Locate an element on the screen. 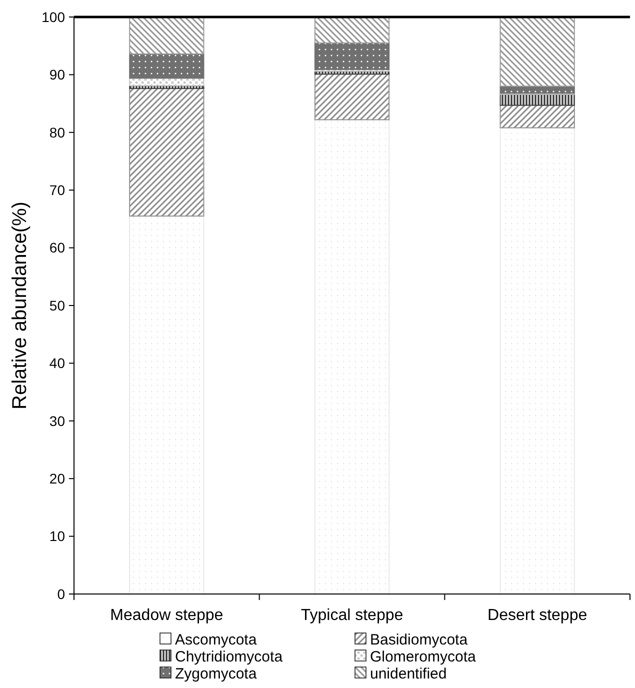 Image resolution: width=635 pixels, height=688 pixels. y-tick-label: 20 is located at coordinates (57, 478).